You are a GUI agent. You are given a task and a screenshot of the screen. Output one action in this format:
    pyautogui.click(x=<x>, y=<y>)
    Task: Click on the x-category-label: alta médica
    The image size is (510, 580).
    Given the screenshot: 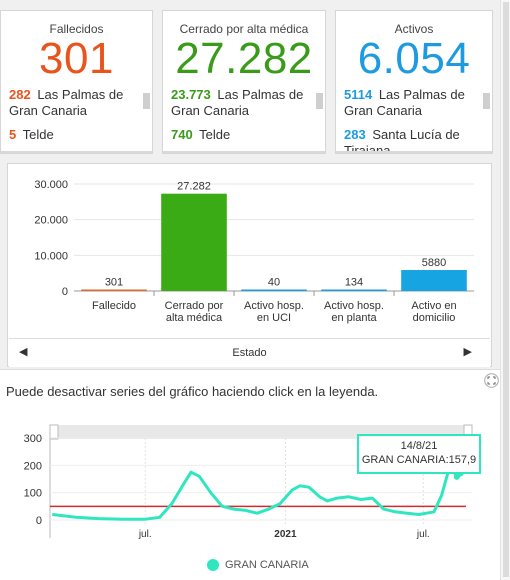 What is the action you would take?
    pyautogui.click(x=194, y=318)
    